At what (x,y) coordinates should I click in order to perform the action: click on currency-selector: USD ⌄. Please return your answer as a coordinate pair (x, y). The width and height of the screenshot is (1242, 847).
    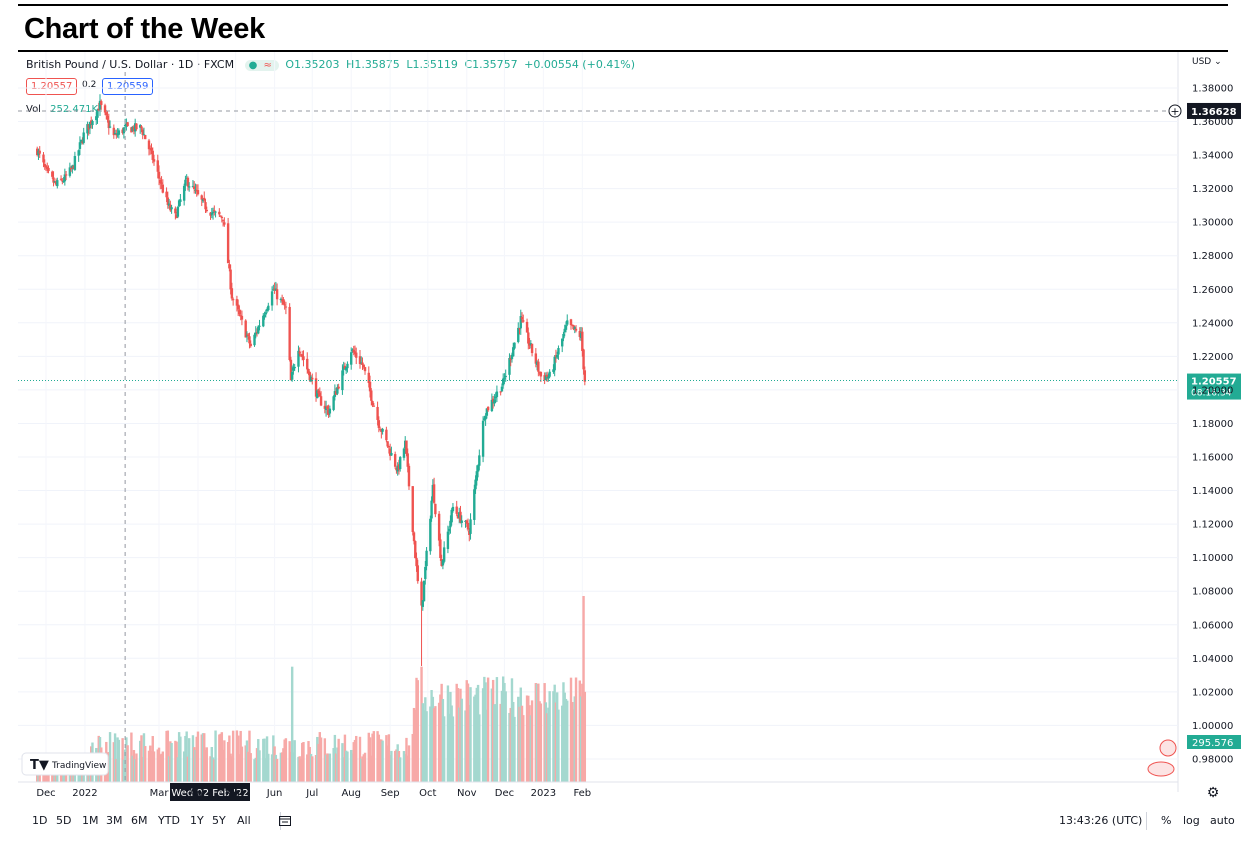
    Looking at the image, I should click on (1207, 62).